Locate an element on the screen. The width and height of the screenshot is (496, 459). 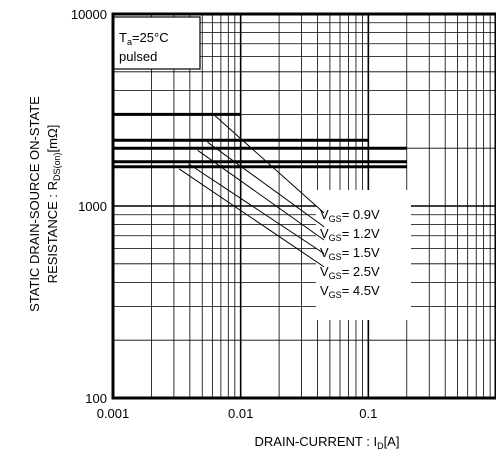
legend-label-2: VGS= 1.2V is located at coordinates (350, 234).